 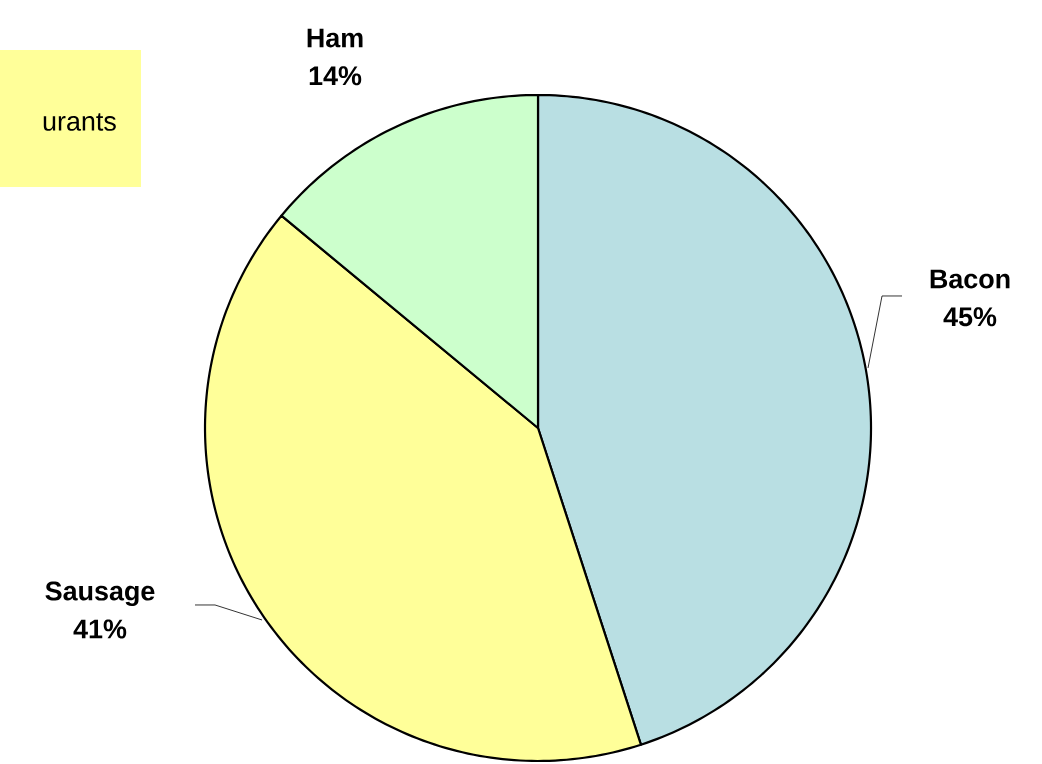 I want to click on text: urants, so click(x=79, y=122).